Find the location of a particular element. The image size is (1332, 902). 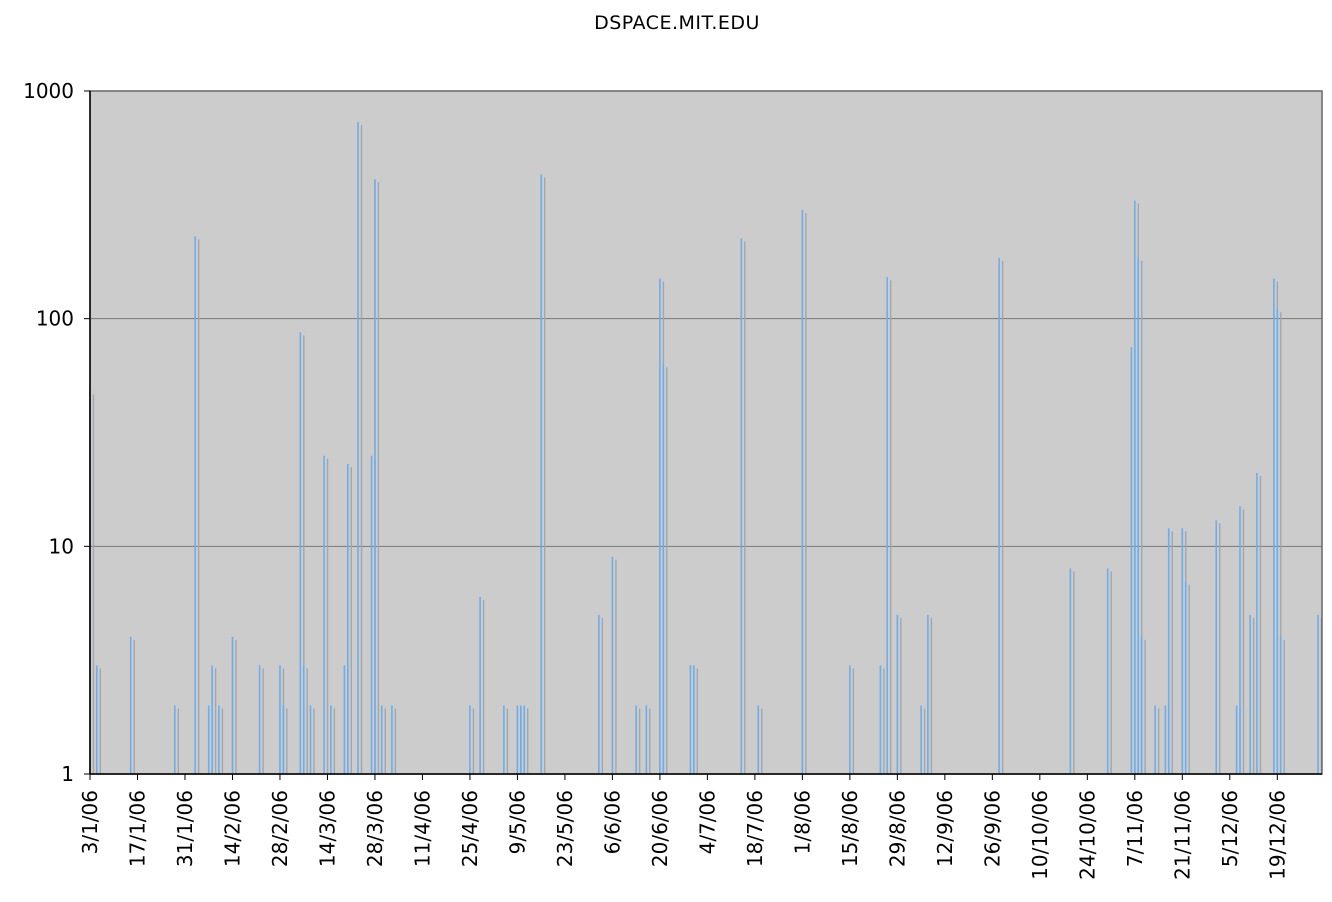

y-tick-label: 10 is located at coordinates (61, 546).